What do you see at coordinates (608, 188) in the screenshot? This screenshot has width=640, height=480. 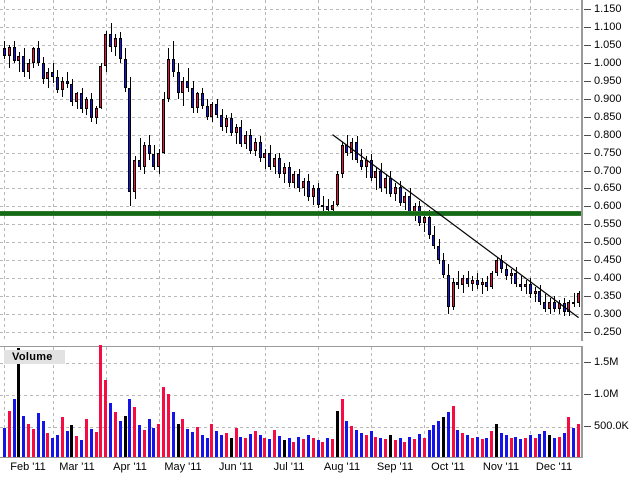 I see `price-axis-label: 0.650` at bounding box center [608, 188].